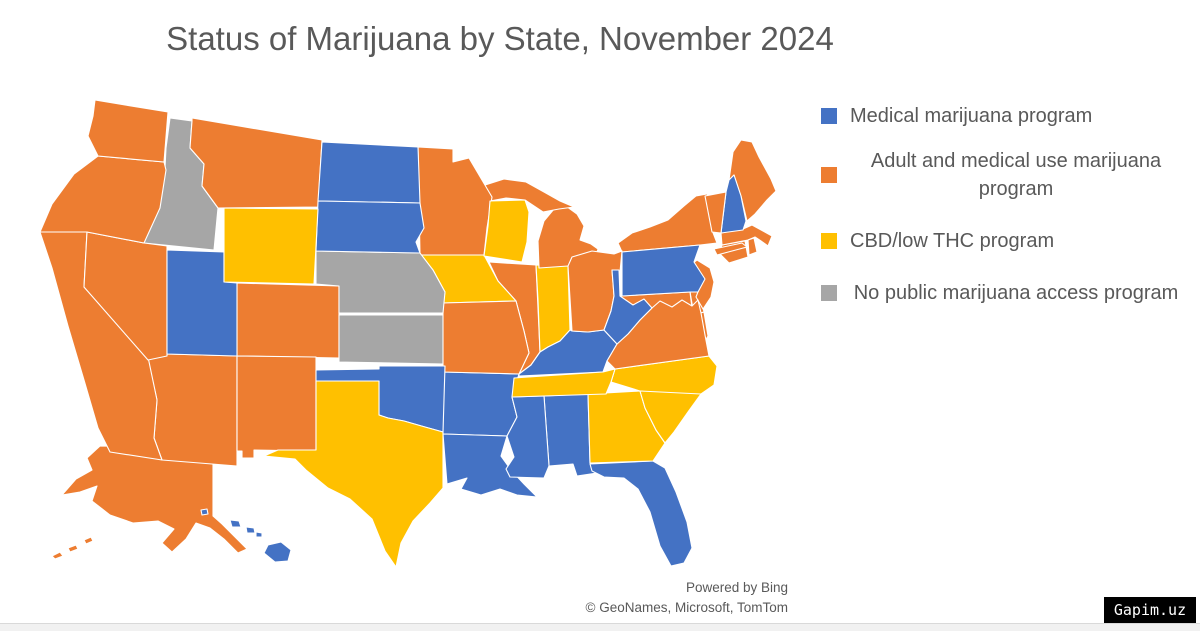 The width and height of the screenshot is (1200, 631). What do you see at coordinates (276, 407) in the screenshot?
I see `state-nm` at bounding box center [276, 407].